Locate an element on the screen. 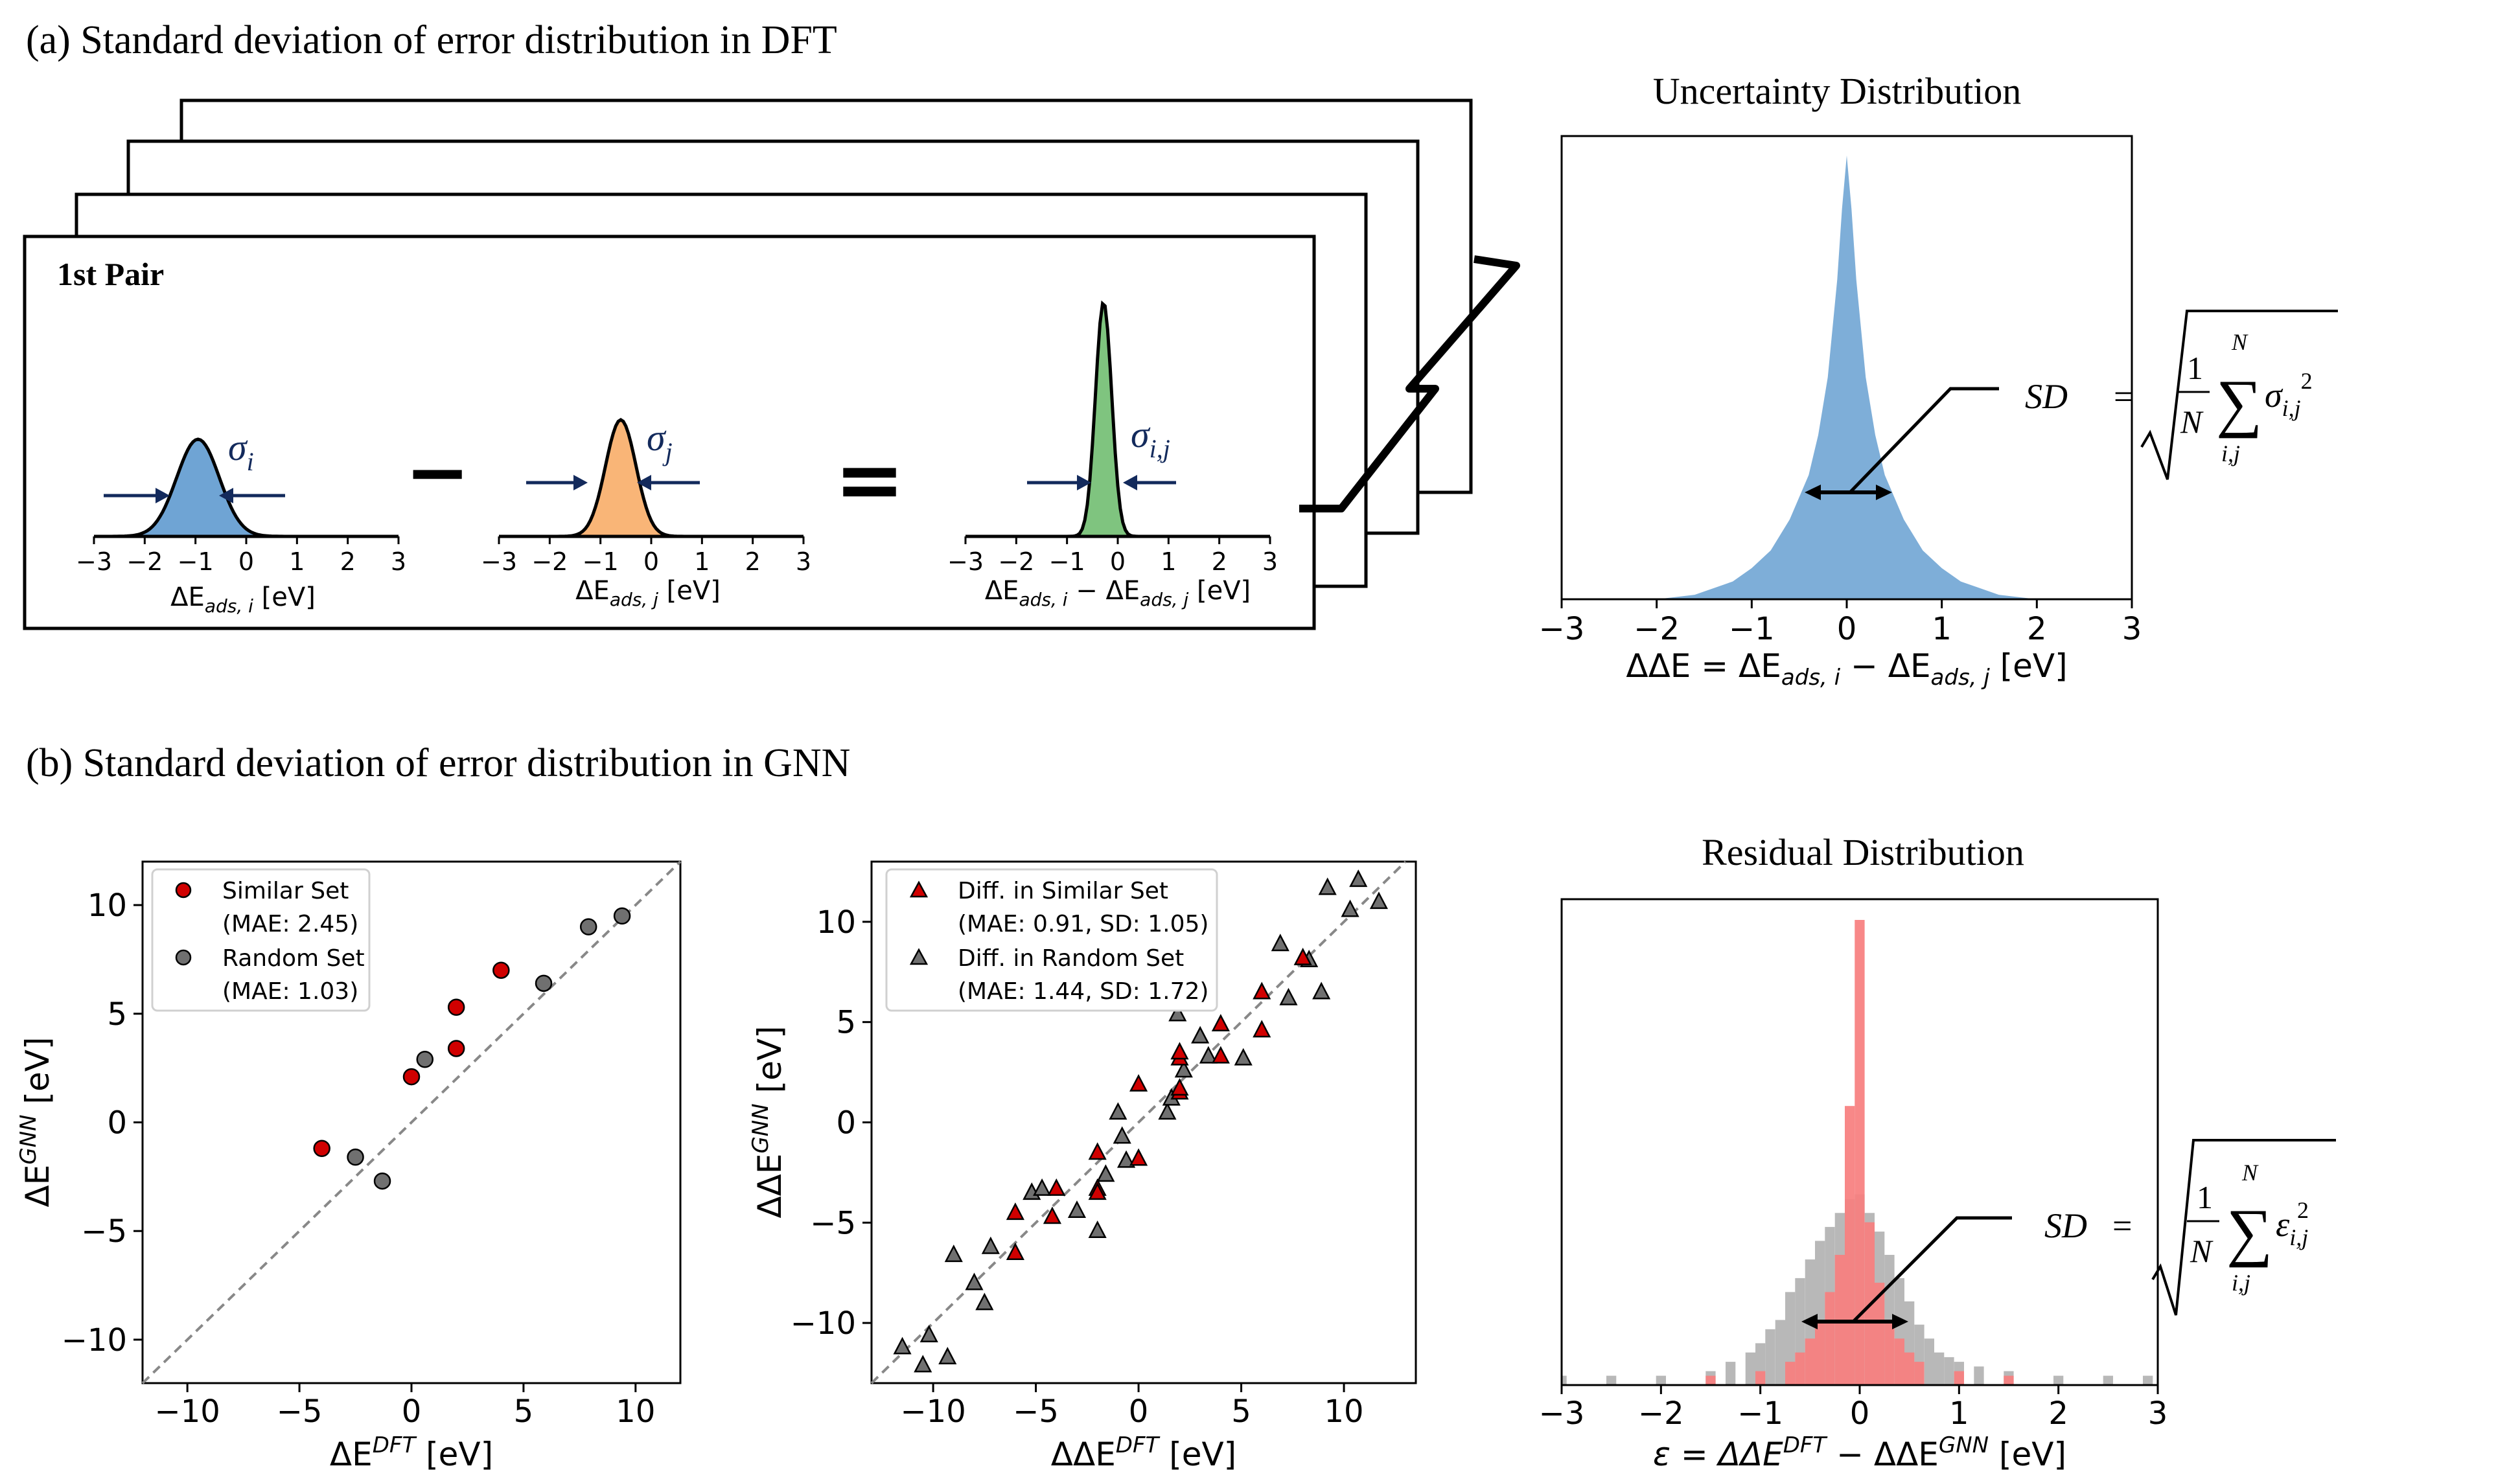 The image size is (2520, 1479). formula-b-one: 1 is located at coordinates (2205, 1197).